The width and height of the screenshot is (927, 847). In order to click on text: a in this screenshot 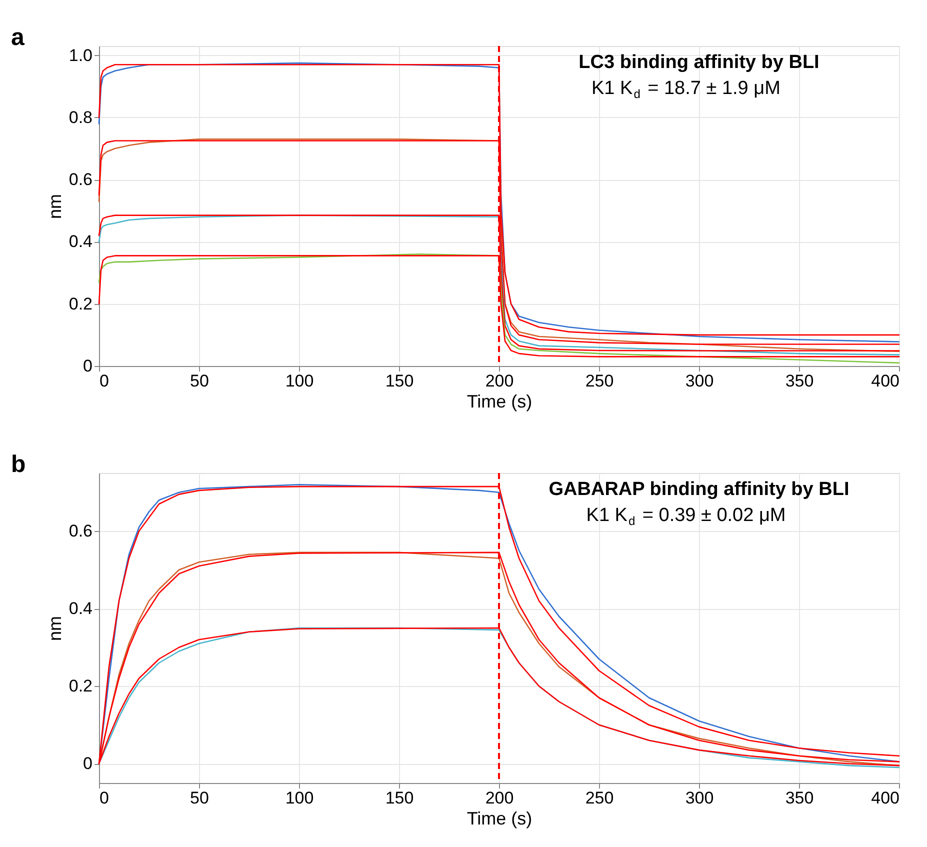, I will do `click(18, 37)`.